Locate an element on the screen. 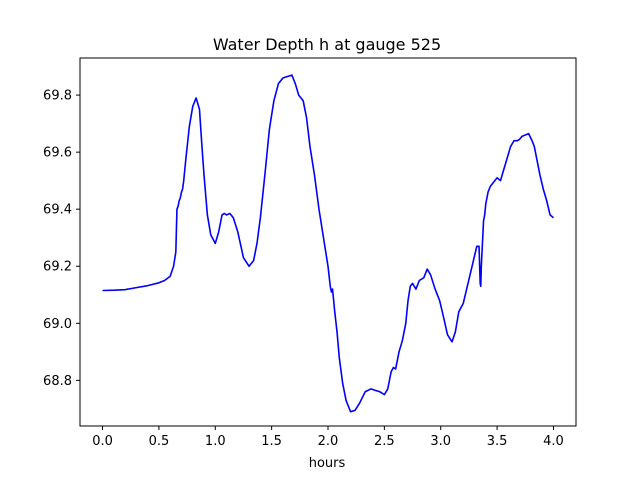 The image size is (640, 480). y-tick-label: 69.4 is located at coordinates (57, 210).